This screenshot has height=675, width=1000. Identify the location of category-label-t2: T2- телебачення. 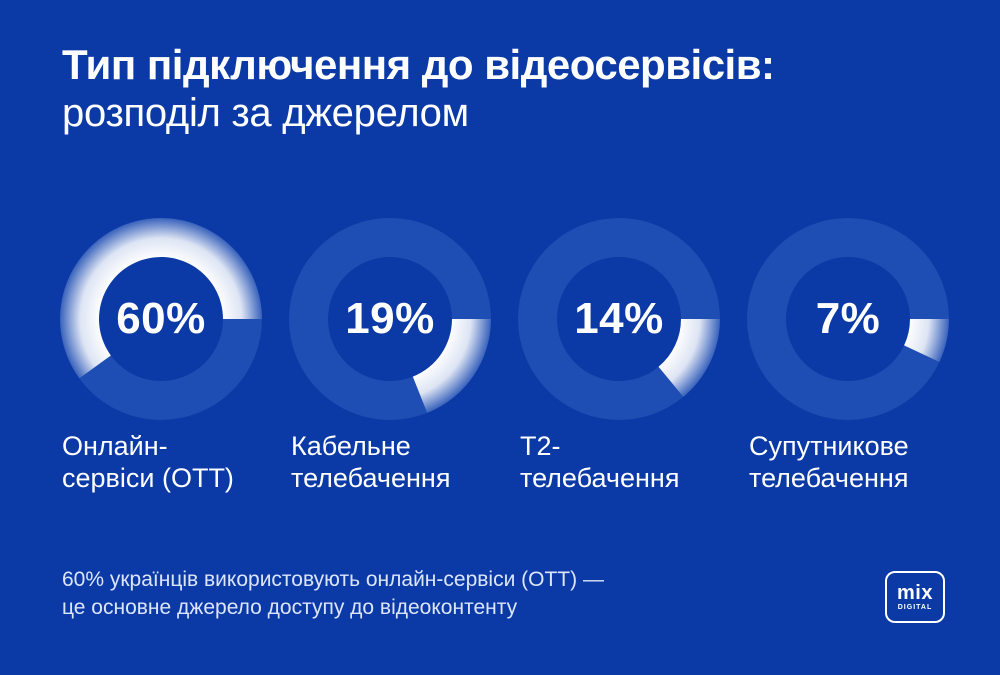
(600, 462).